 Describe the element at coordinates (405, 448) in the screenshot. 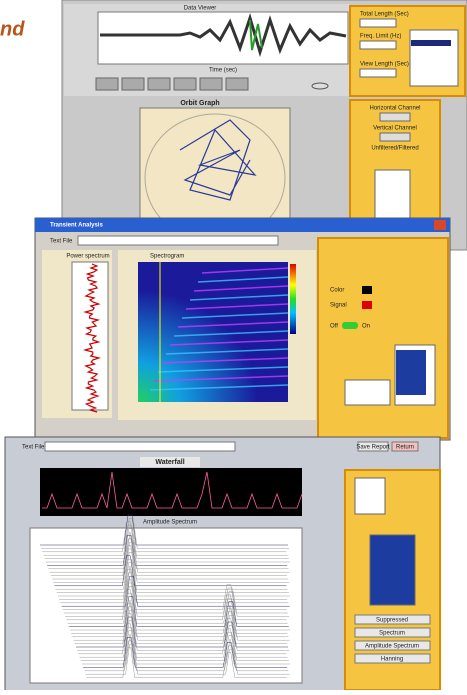

I see `button: Return` at that location.